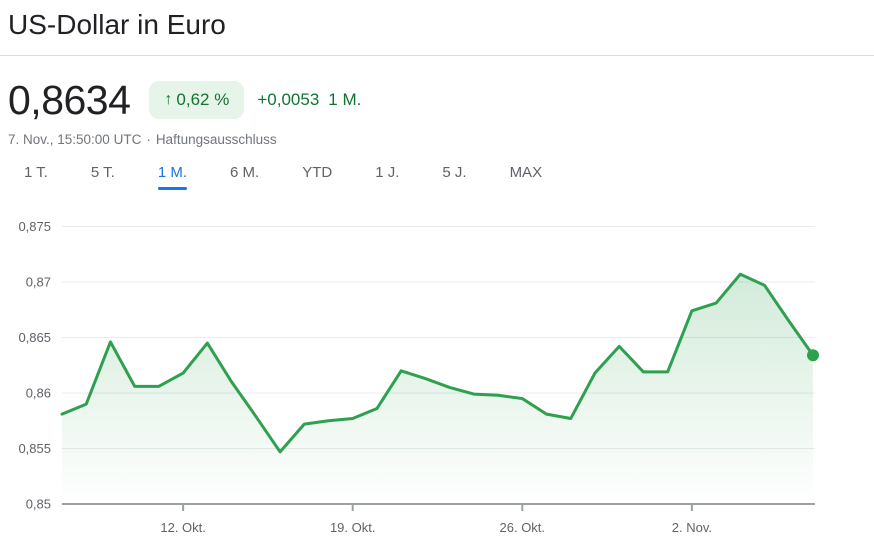 Image resolution: width=874 pixels, height=553 pixels. Describe the element at coordinates (345, 99) in the screenshot. I see `change-period-label: 1 M.` at that location.